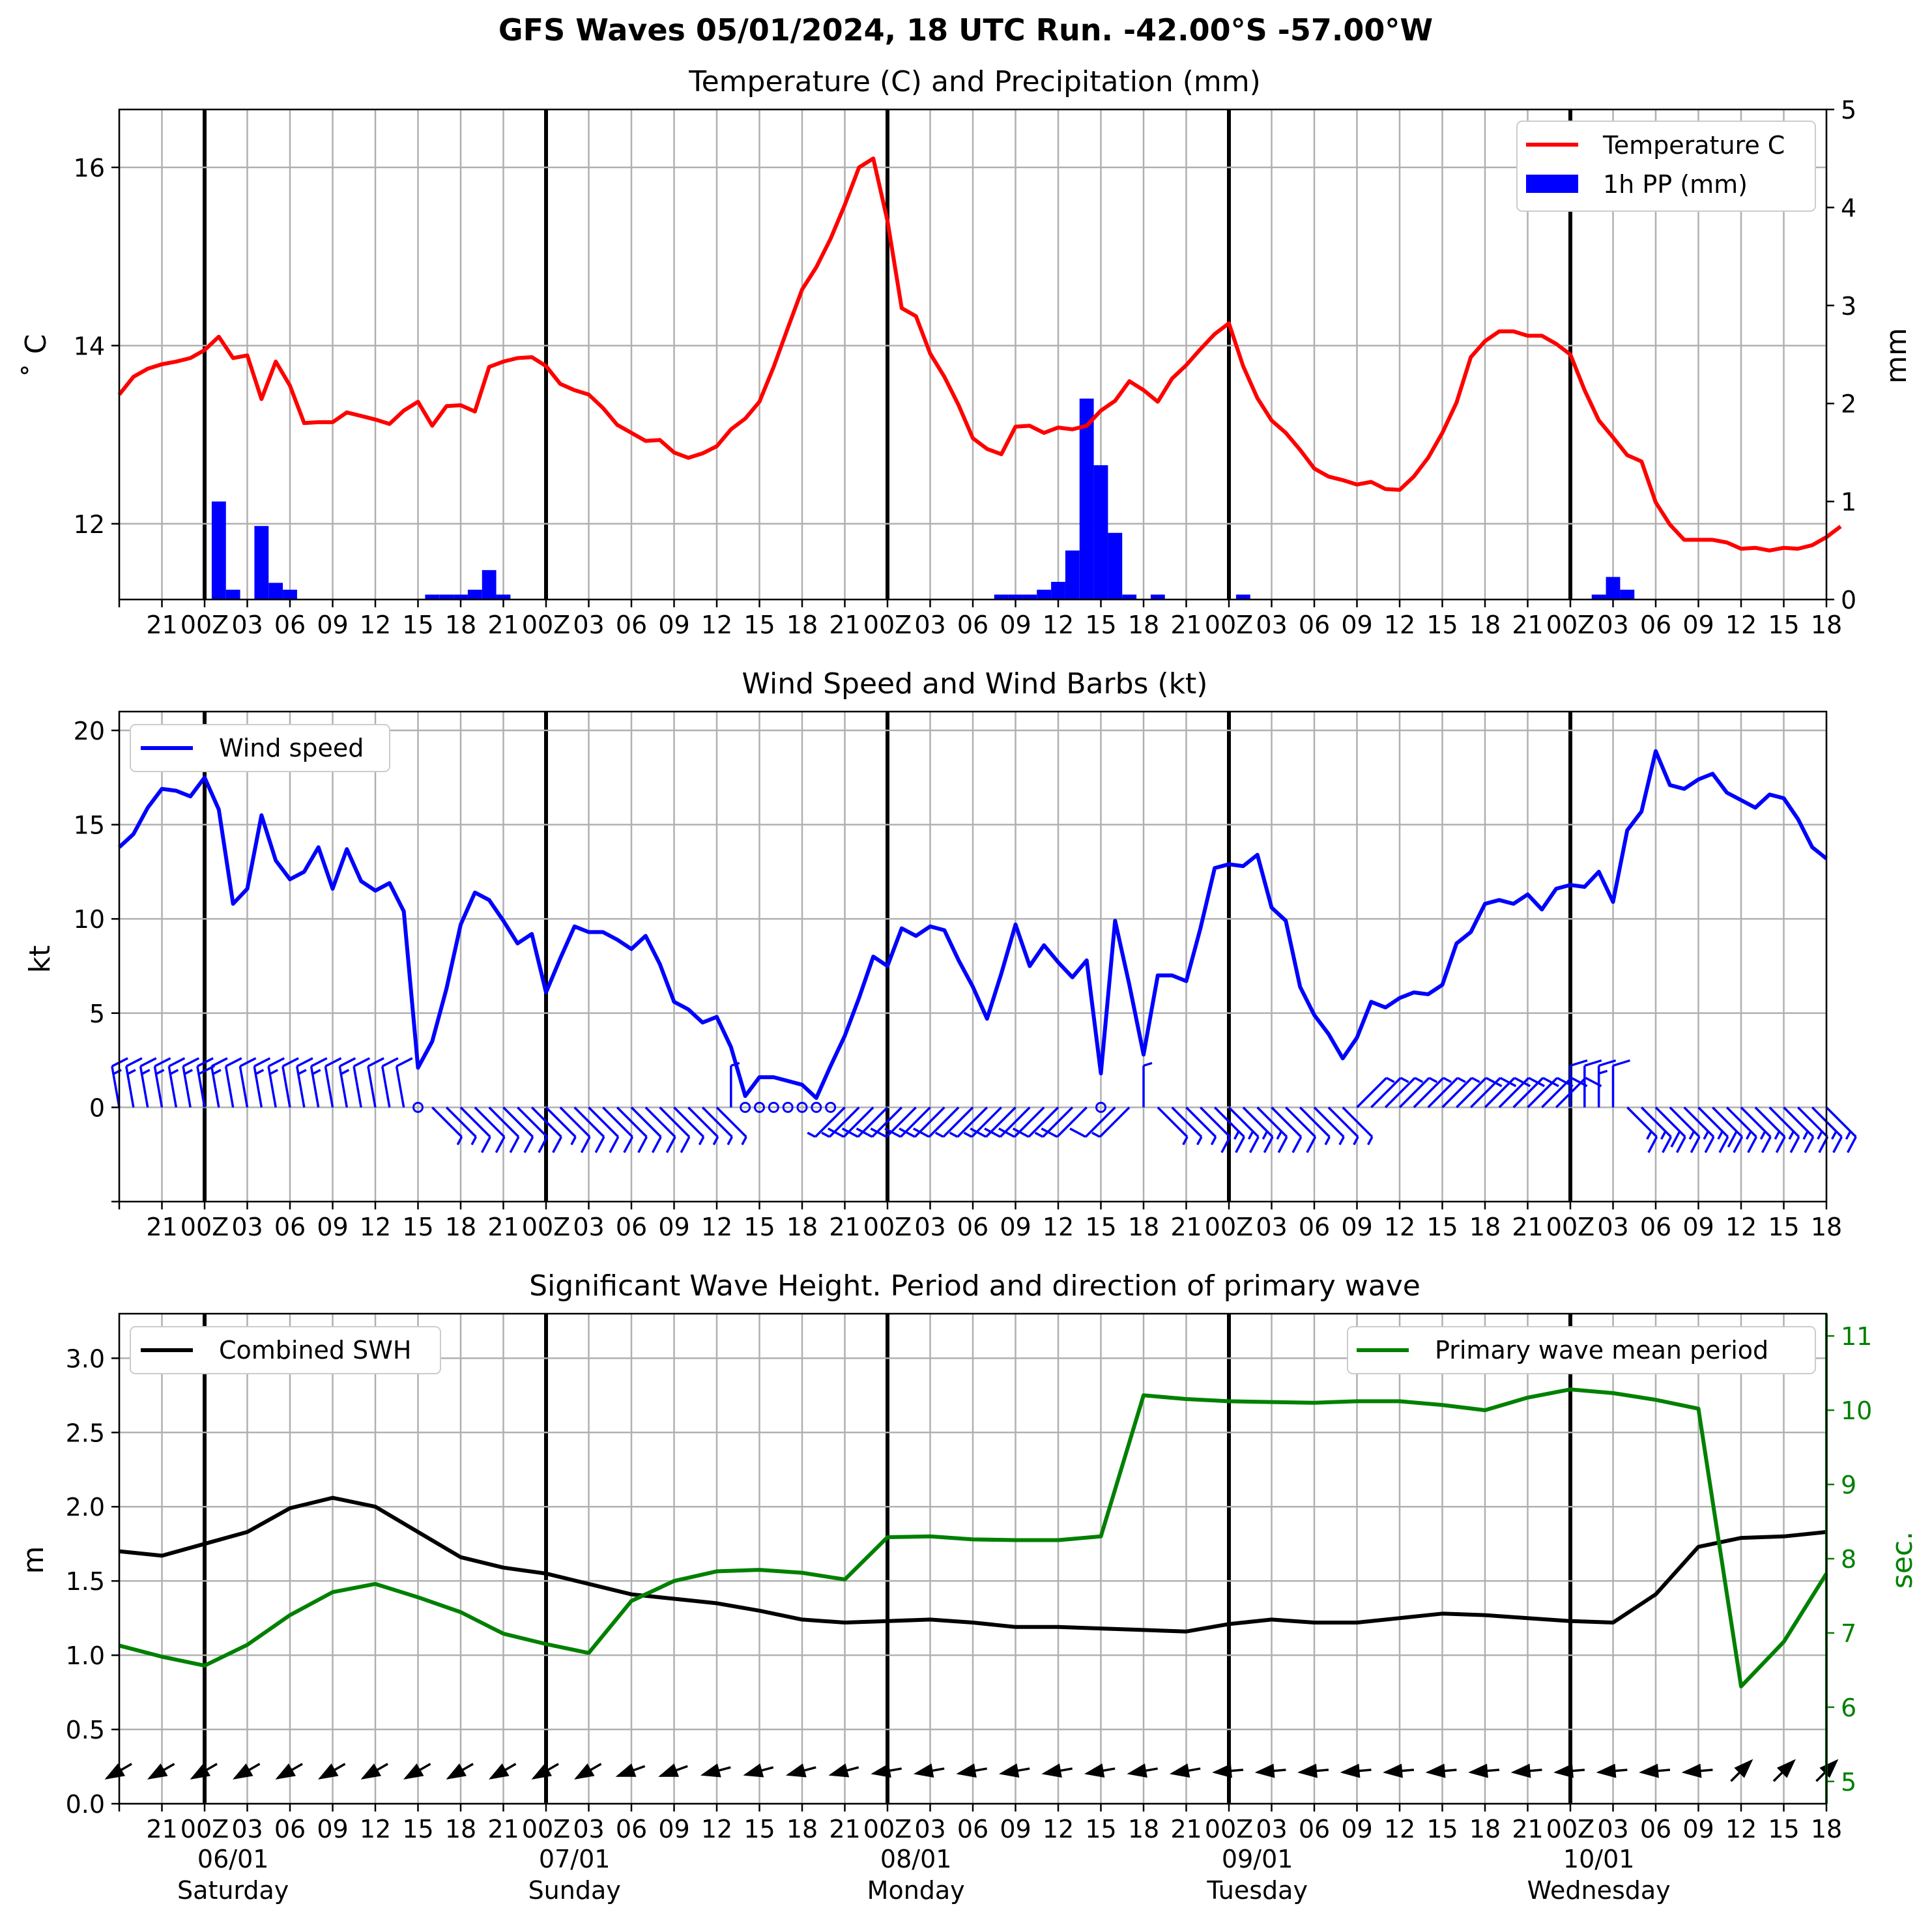 The width and height of the screenshot is (1932, 1921). I want to click on y-tick-label: 0.0, so click(85, 1804).